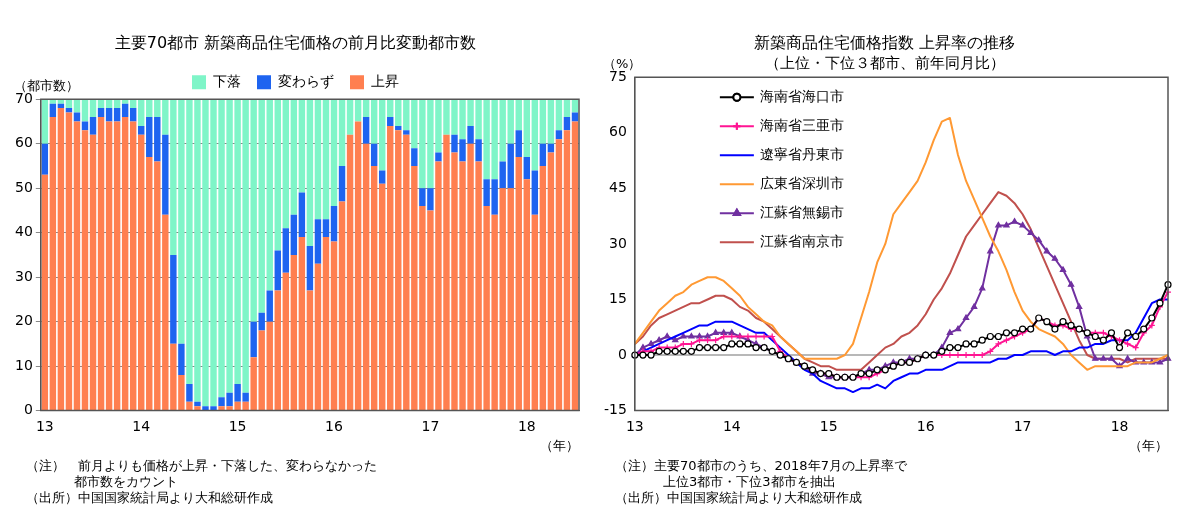 The image size is (1181, 521). What do you see at coordinates (615, 409) in the screenshot?
I see `y-tick-label: -15` at bounding box center [615, 409].